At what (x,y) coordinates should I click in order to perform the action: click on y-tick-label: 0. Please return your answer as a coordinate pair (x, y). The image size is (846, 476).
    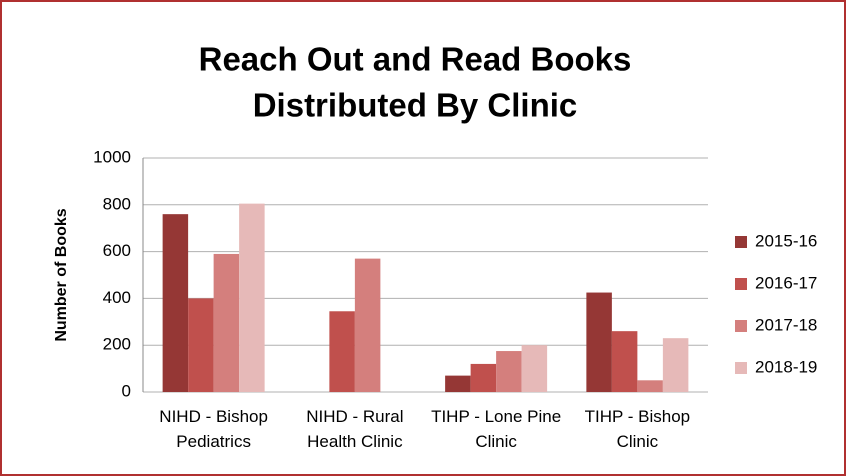
    Looking at the image, I should click on (126, 390).